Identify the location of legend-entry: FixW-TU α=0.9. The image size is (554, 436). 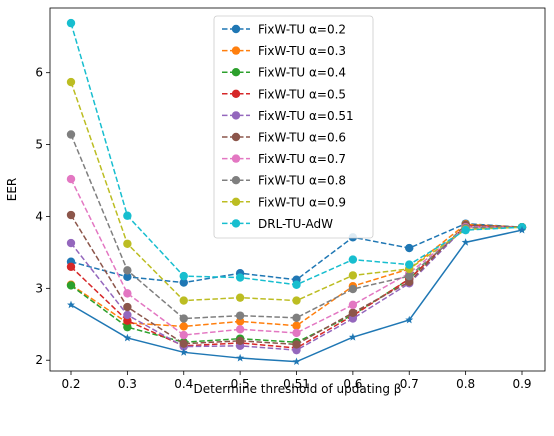
(284, 202).